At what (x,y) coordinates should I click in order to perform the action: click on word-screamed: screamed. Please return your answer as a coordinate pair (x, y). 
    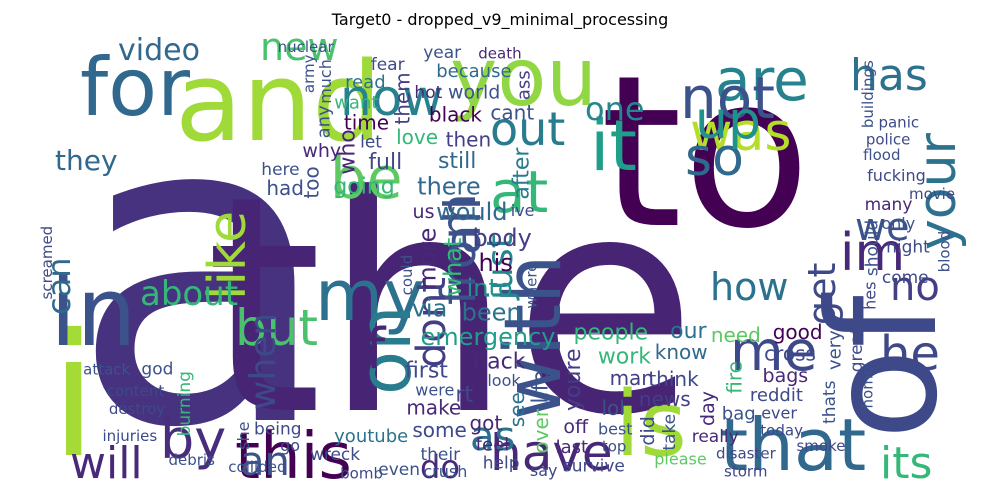
    Looking at the image, I should click on (47, 263).